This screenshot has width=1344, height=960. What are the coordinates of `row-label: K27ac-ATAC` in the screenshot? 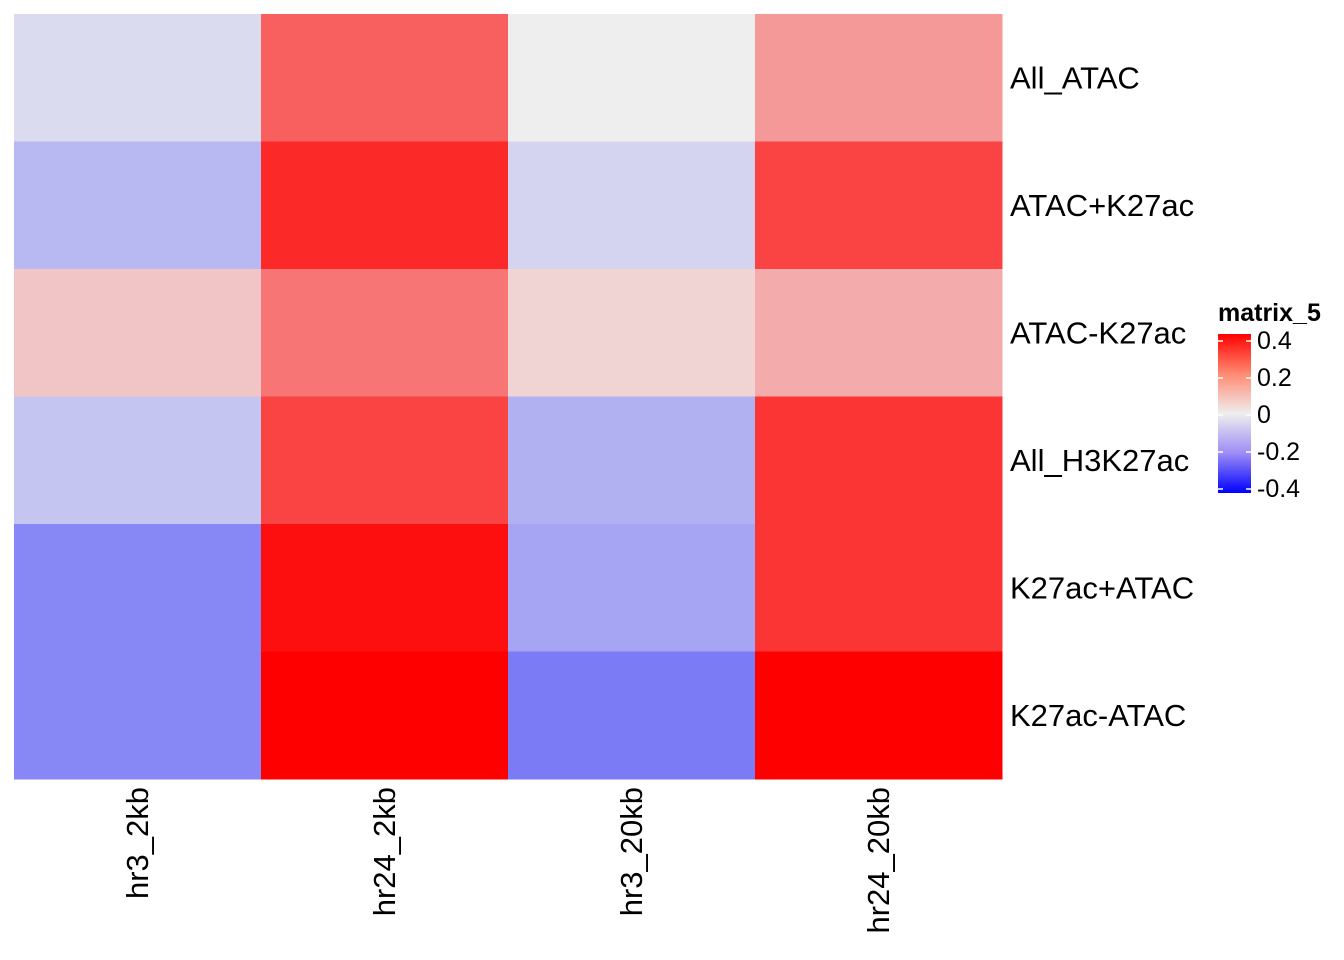 It's located at (1098, 715).